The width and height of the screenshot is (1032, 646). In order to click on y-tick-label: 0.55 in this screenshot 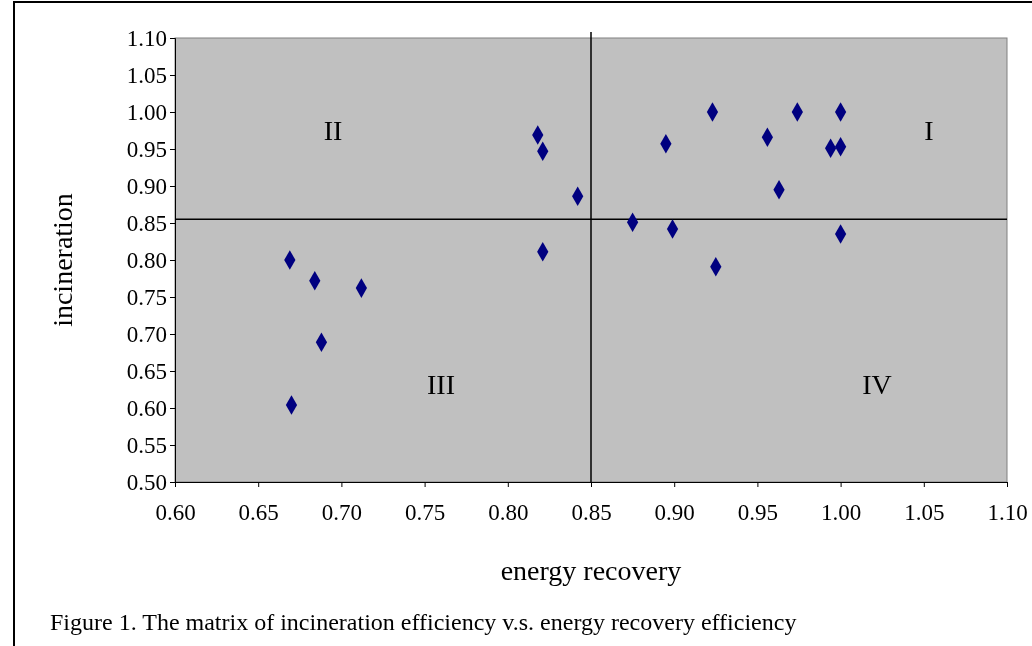, I will do `click(146, 445)`.